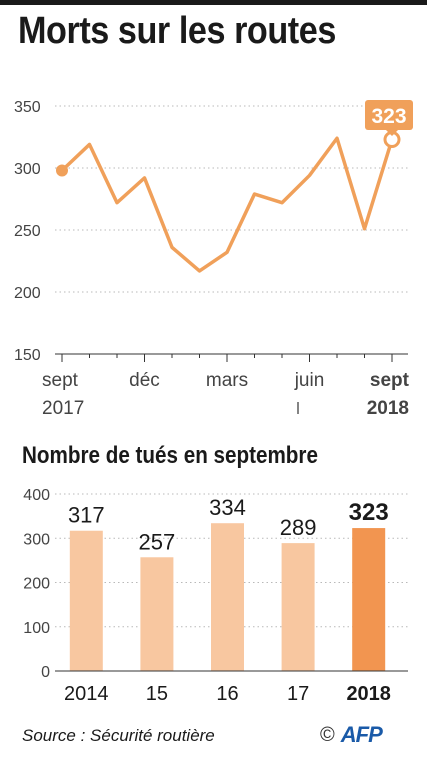  What do you see at coordinates (27, 231) in the screenshot?
I see `y-tick-label: 250` at bounding box center [27, 231].